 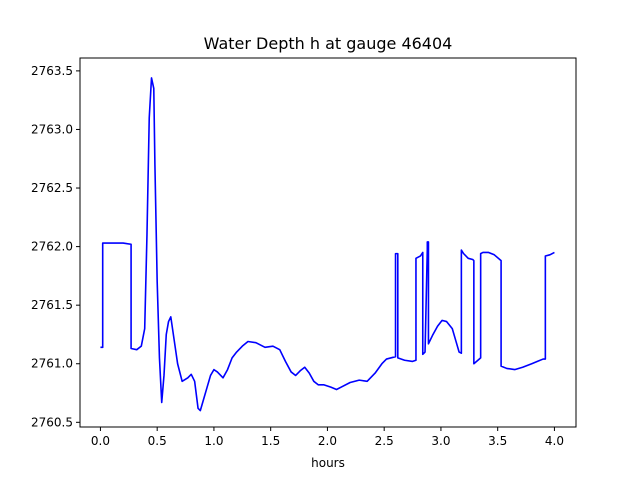 What do you see at coordinates (100, 441) in the screenshot?
I see `x-tick-label: 0.0` at bounding box center [100, 441].